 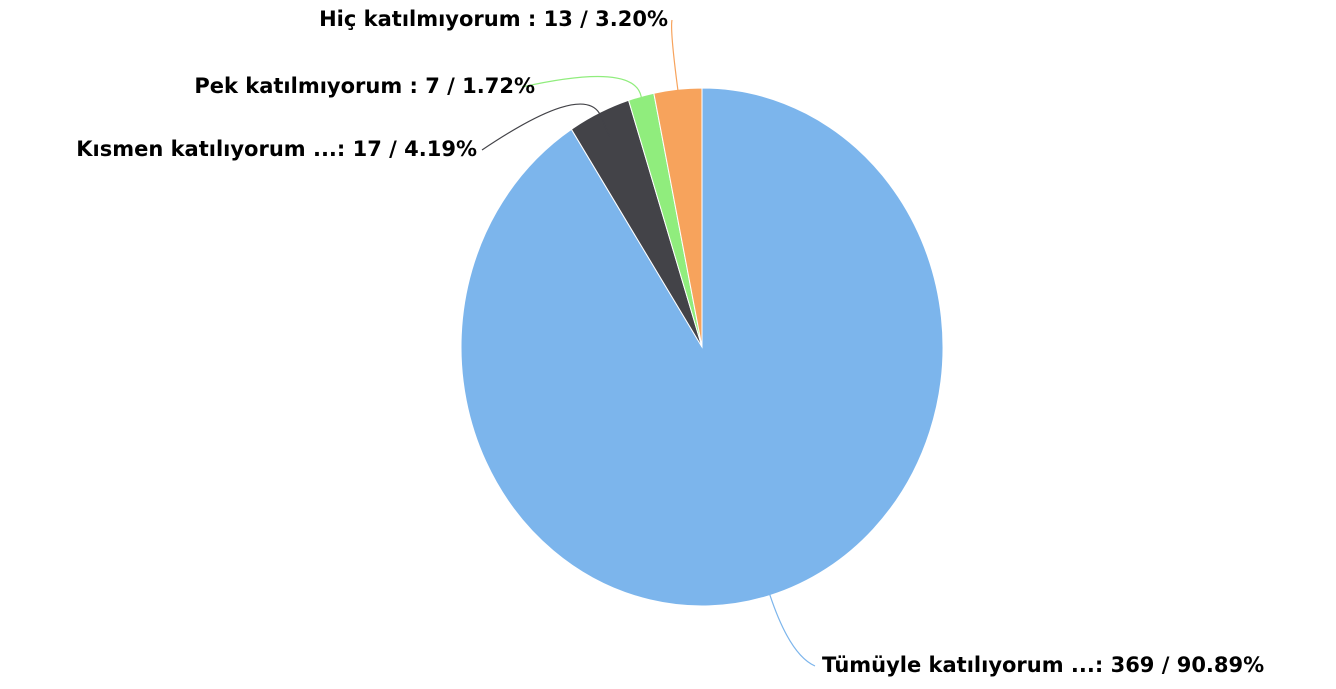 I want to click on data-label: Hiç katılmıyorum : 13 / 3.20%, so click(x=493, y=19).